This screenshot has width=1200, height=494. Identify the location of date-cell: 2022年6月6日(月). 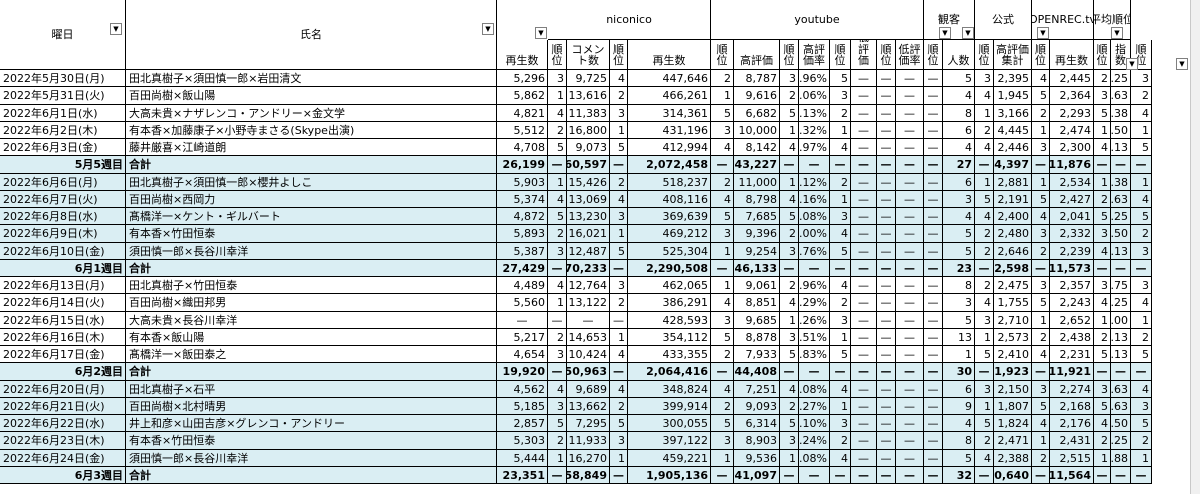
(63, 182).